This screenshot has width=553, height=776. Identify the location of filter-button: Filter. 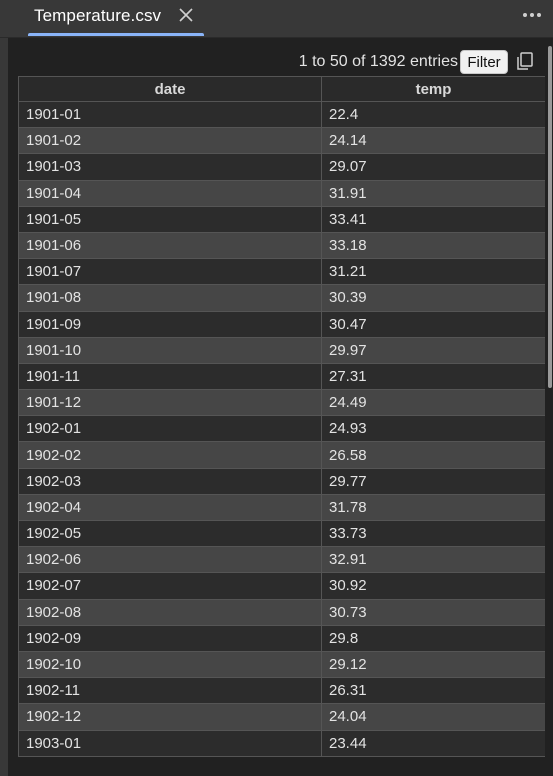
(484, 62).